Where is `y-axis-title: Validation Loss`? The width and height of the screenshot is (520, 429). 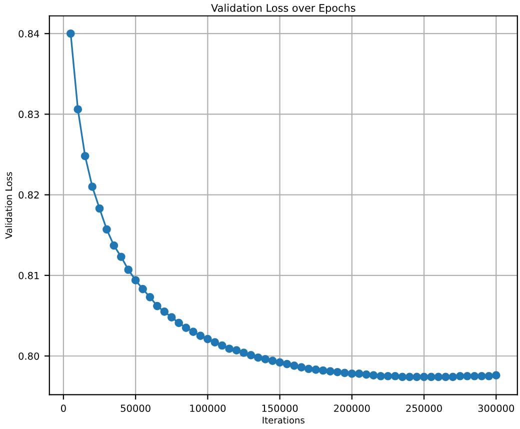
y-axis-title: Validation Loss is located at coordinates (8, 205).